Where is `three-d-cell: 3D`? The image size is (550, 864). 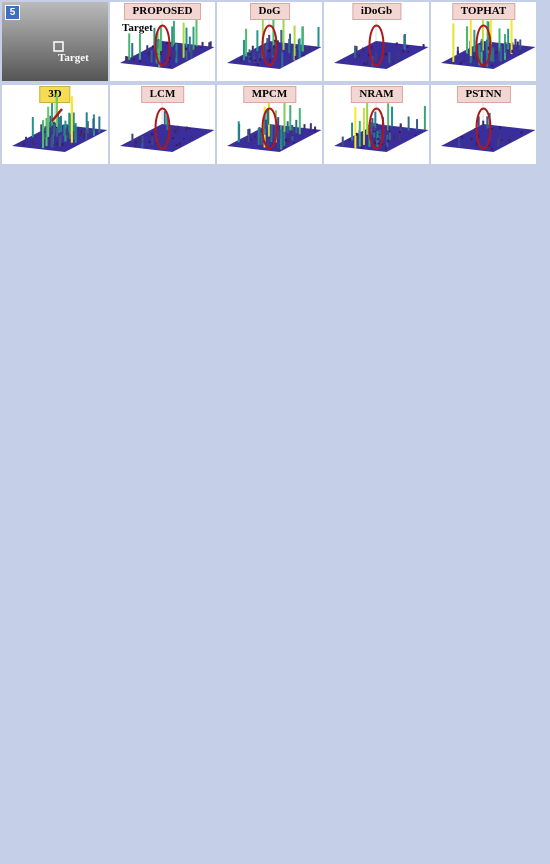
three-d-cell: 3D is located at coordinates (55, 124).